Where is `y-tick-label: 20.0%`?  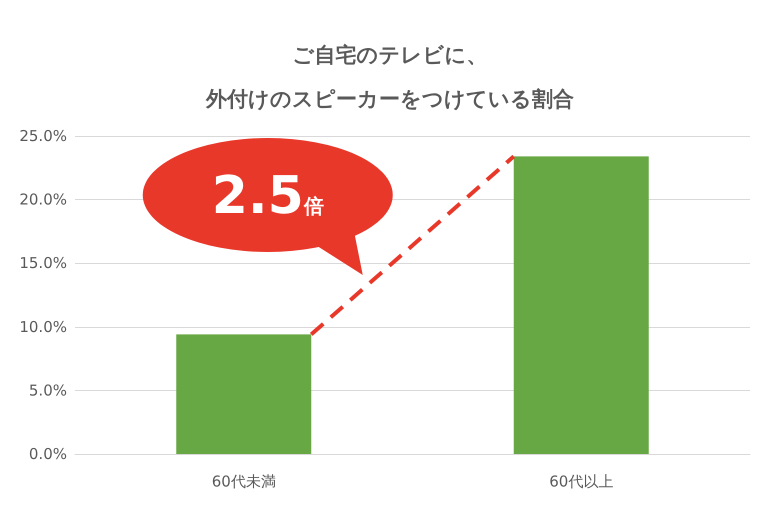 y-tick-label: 20.0% is located at coordinates (43, 199).